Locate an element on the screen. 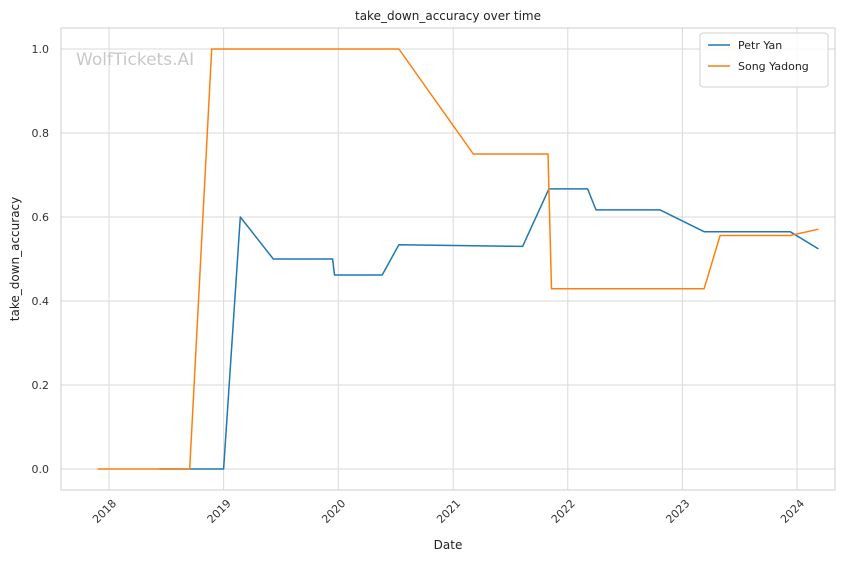 This screenshot has height=561, width=844. legend: Petr Yan Song Yadong is located at coordinates (764, 60).